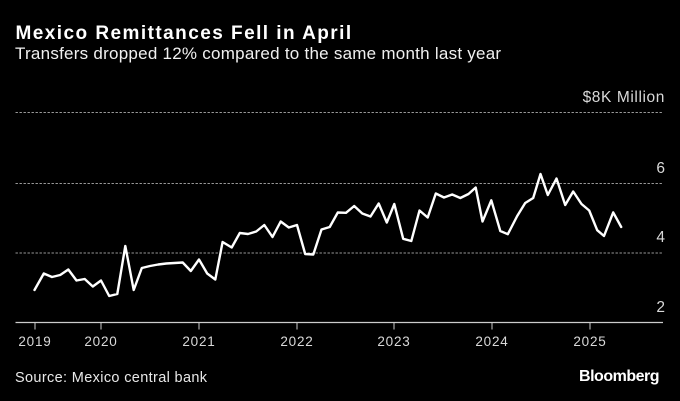 Image resolution: width=680 pixels, height=401 pixels. I want to click on svg-text:Mexico Remittances Fell in Apr: Mexico Remittances Fell in April, so click(184, 33).